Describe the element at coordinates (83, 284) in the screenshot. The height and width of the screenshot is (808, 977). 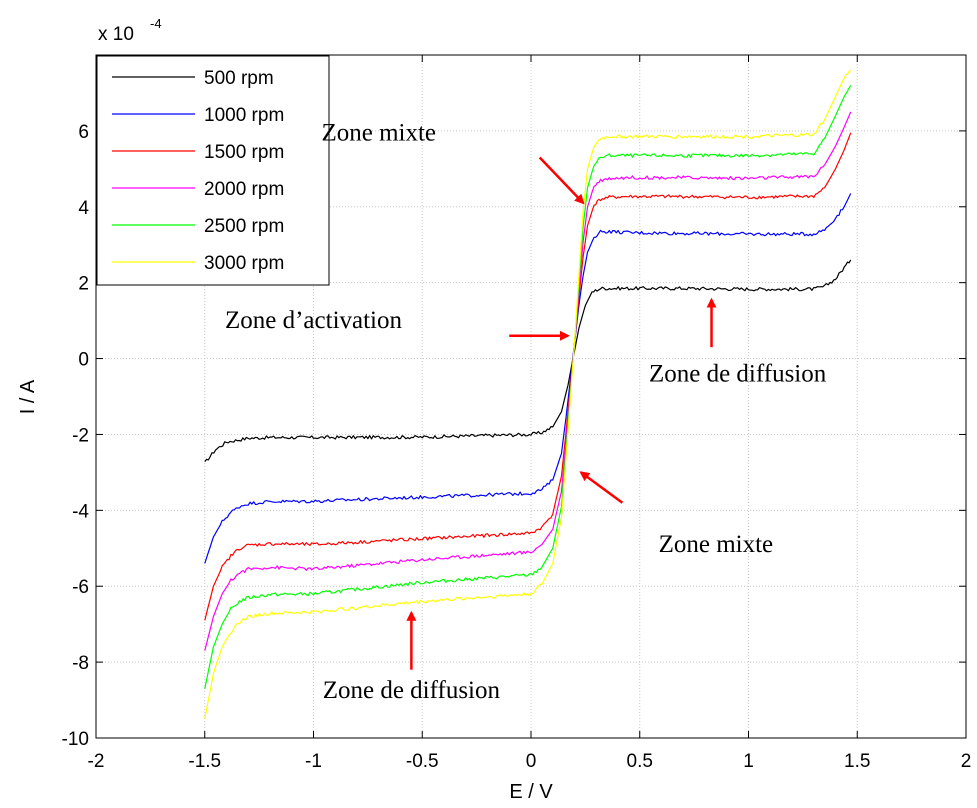
I see `y-tick-label: 2` at that location.